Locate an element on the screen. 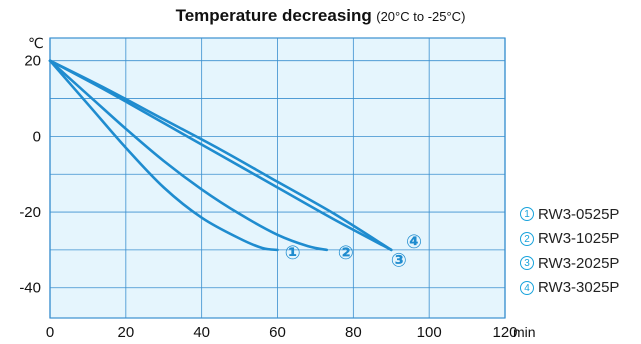 This screenshot has width=641, height=344. x-axis-unit: min is located at coordinates (524, 332).